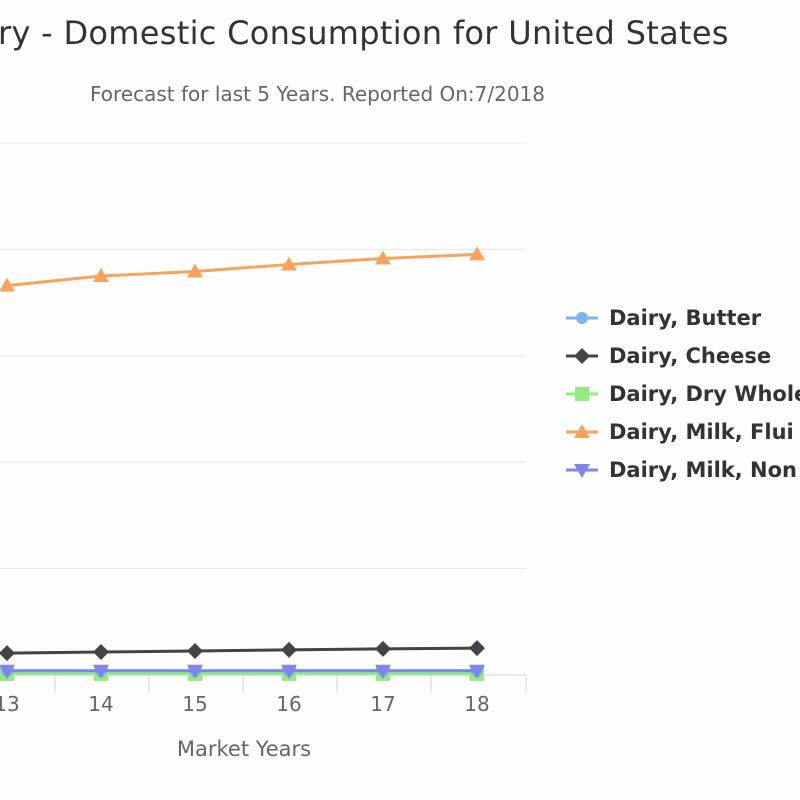  I want to click on x-axis-title: Market Years, so click(244, 749).